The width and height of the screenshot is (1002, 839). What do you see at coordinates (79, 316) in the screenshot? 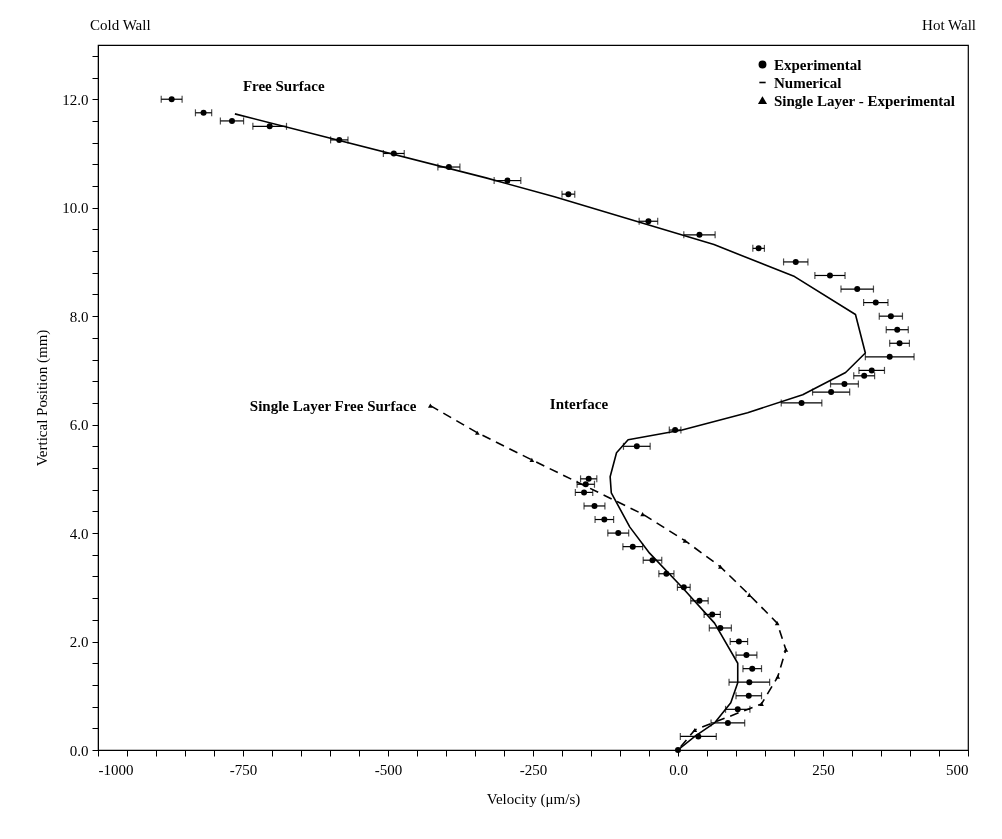
I see `y-tick-label: 8.0` at bounding box center [79, 316].